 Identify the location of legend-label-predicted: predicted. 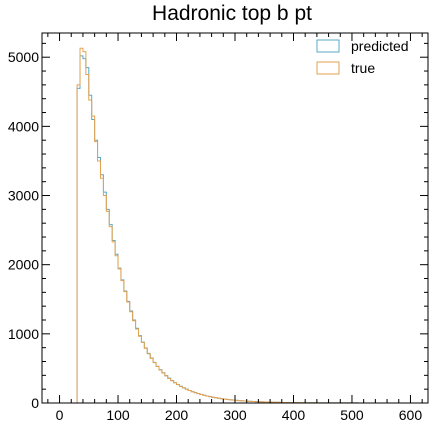
(380, 46).